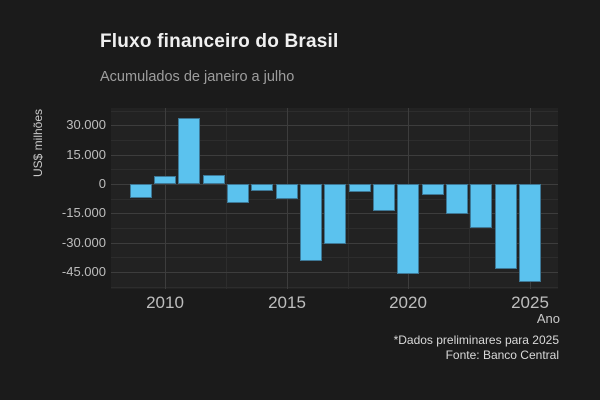 This screenshot has height=400, width=600. I want to click on bar-2025, so click(530, 233).